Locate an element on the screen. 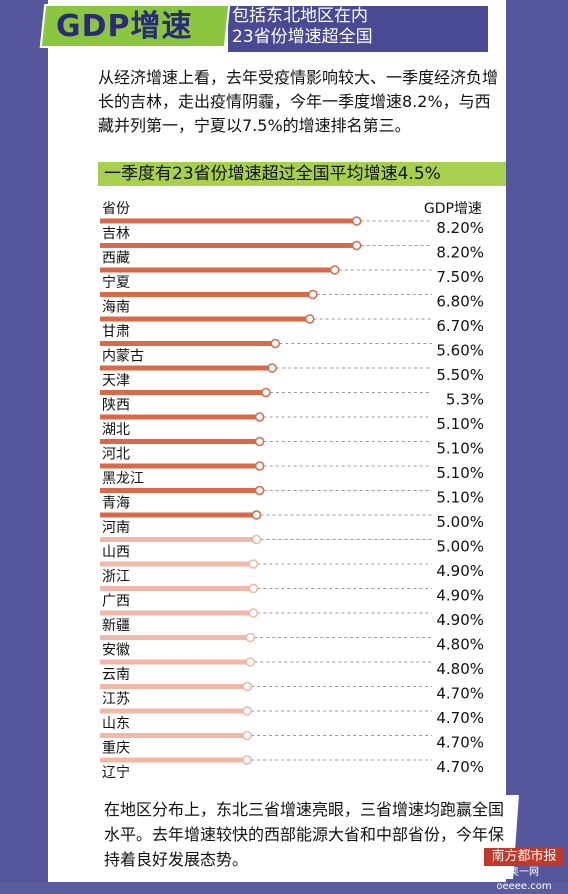  value-label: 6.70% is located at coordinates (460, 326).